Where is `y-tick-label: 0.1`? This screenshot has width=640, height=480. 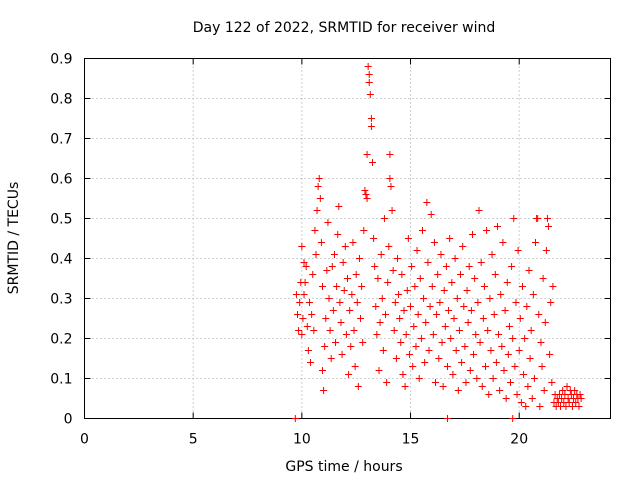 y-tick-label: 0.1 is located at coordinates (61, 380).